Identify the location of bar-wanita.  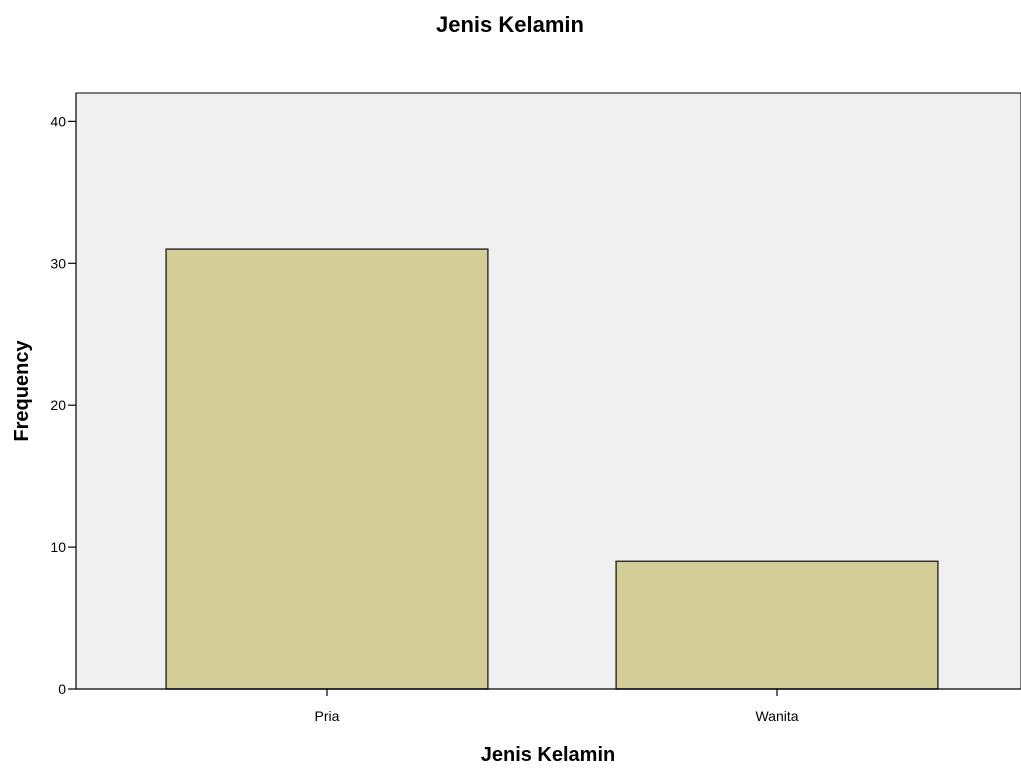
(777, 625).